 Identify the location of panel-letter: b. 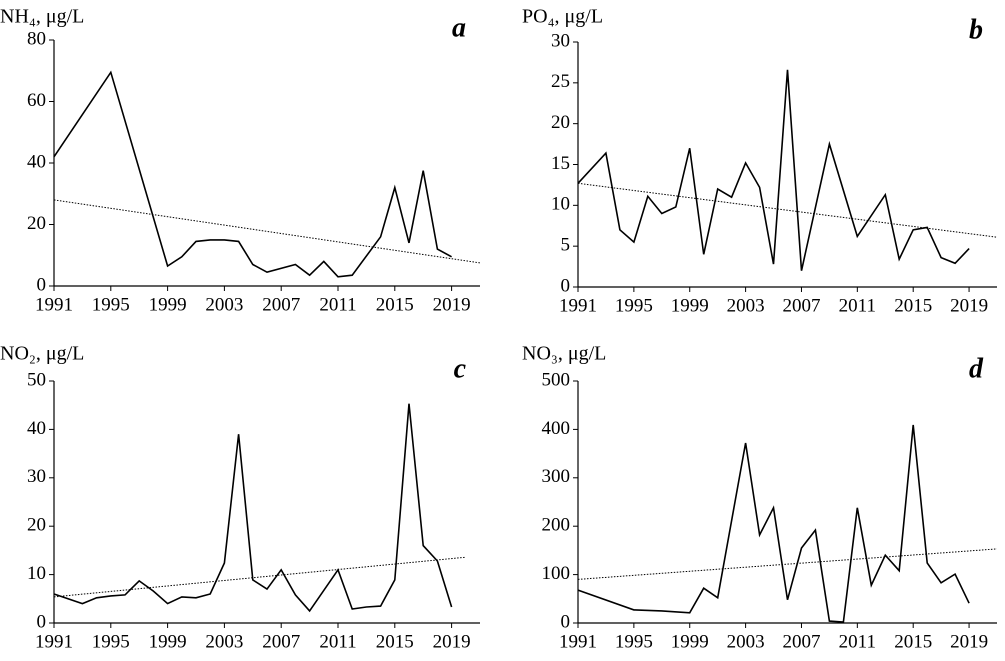
(976, 29).